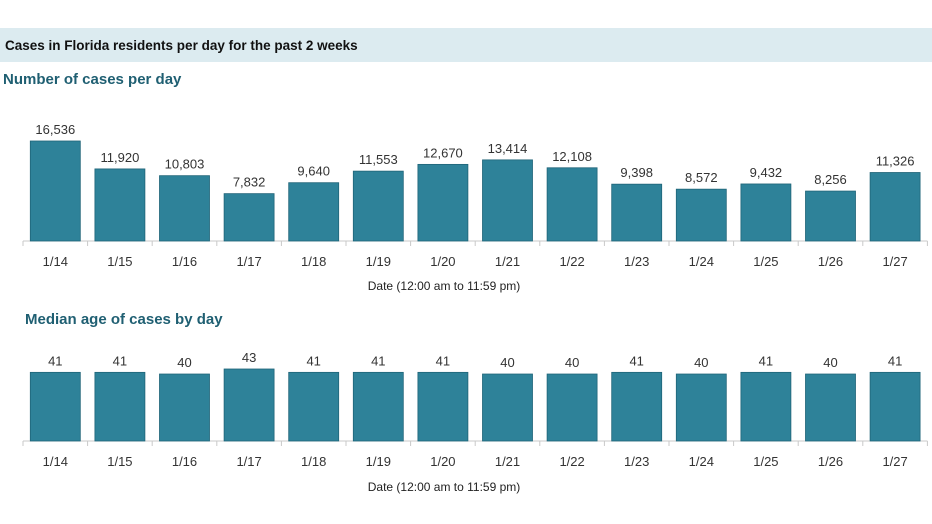 The width and height of the screenshot is (932, 524). I want to click on age-chart-title: Median age of cases by day, so click(124, 319).